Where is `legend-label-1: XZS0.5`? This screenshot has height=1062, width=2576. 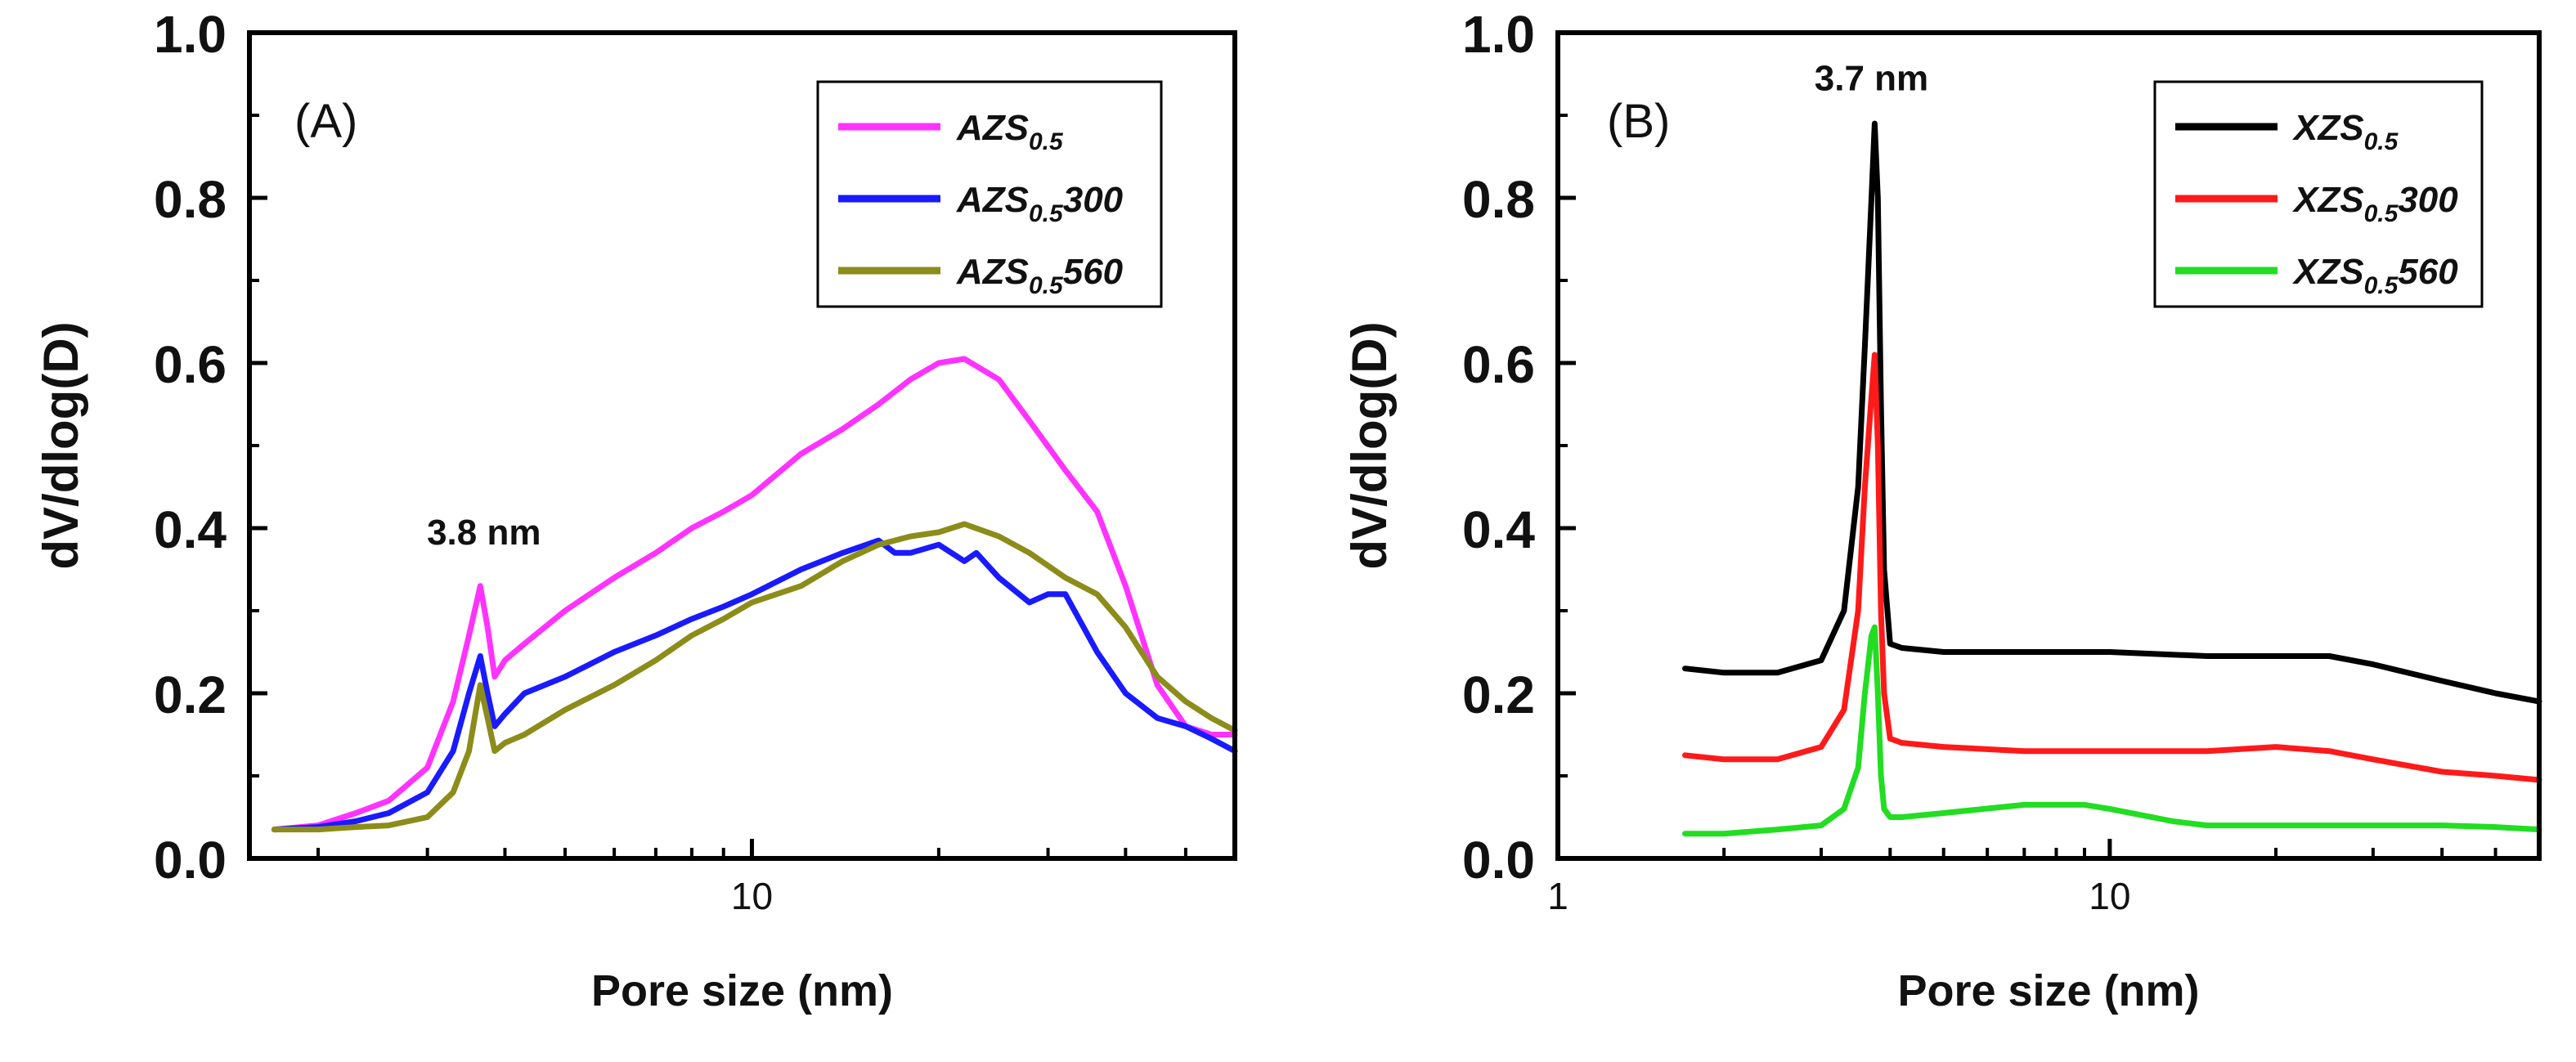
legend-label-1: XZS0.5 is located at coordinates (2345, 131).